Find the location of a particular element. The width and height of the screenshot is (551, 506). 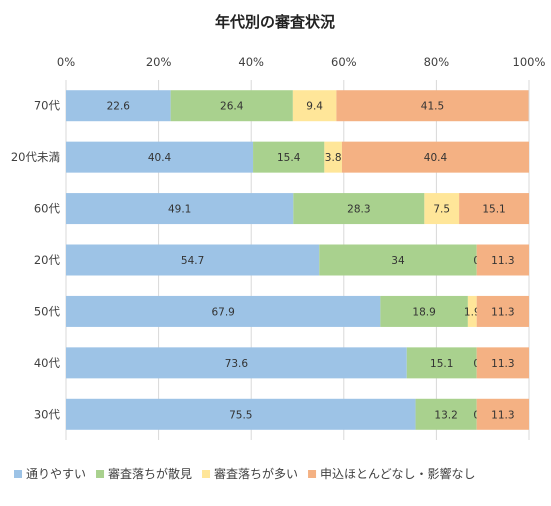

legend-label: 通りやすい is located at coordinates (56, 474).